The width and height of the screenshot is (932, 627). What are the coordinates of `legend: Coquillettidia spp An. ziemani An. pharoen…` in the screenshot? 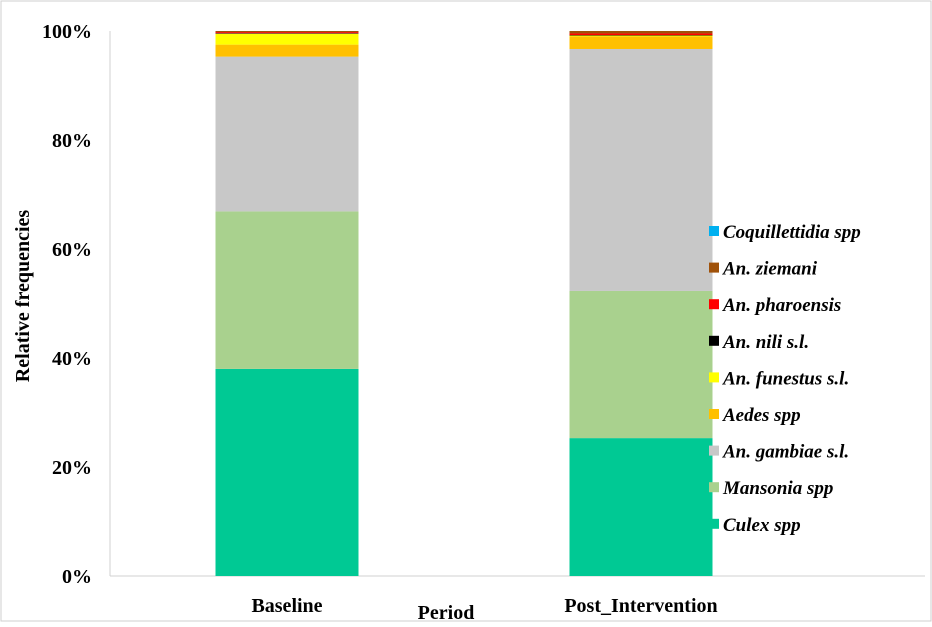 It's located at (785, 379).